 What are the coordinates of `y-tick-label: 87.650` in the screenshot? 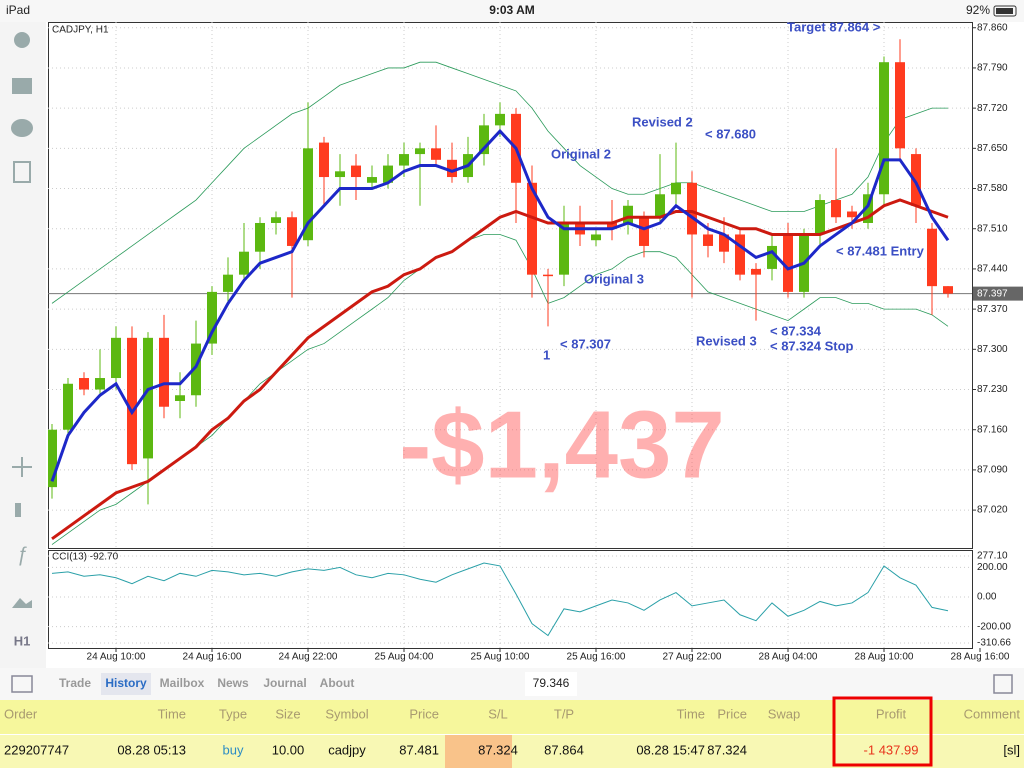 It's located at (992, 148).